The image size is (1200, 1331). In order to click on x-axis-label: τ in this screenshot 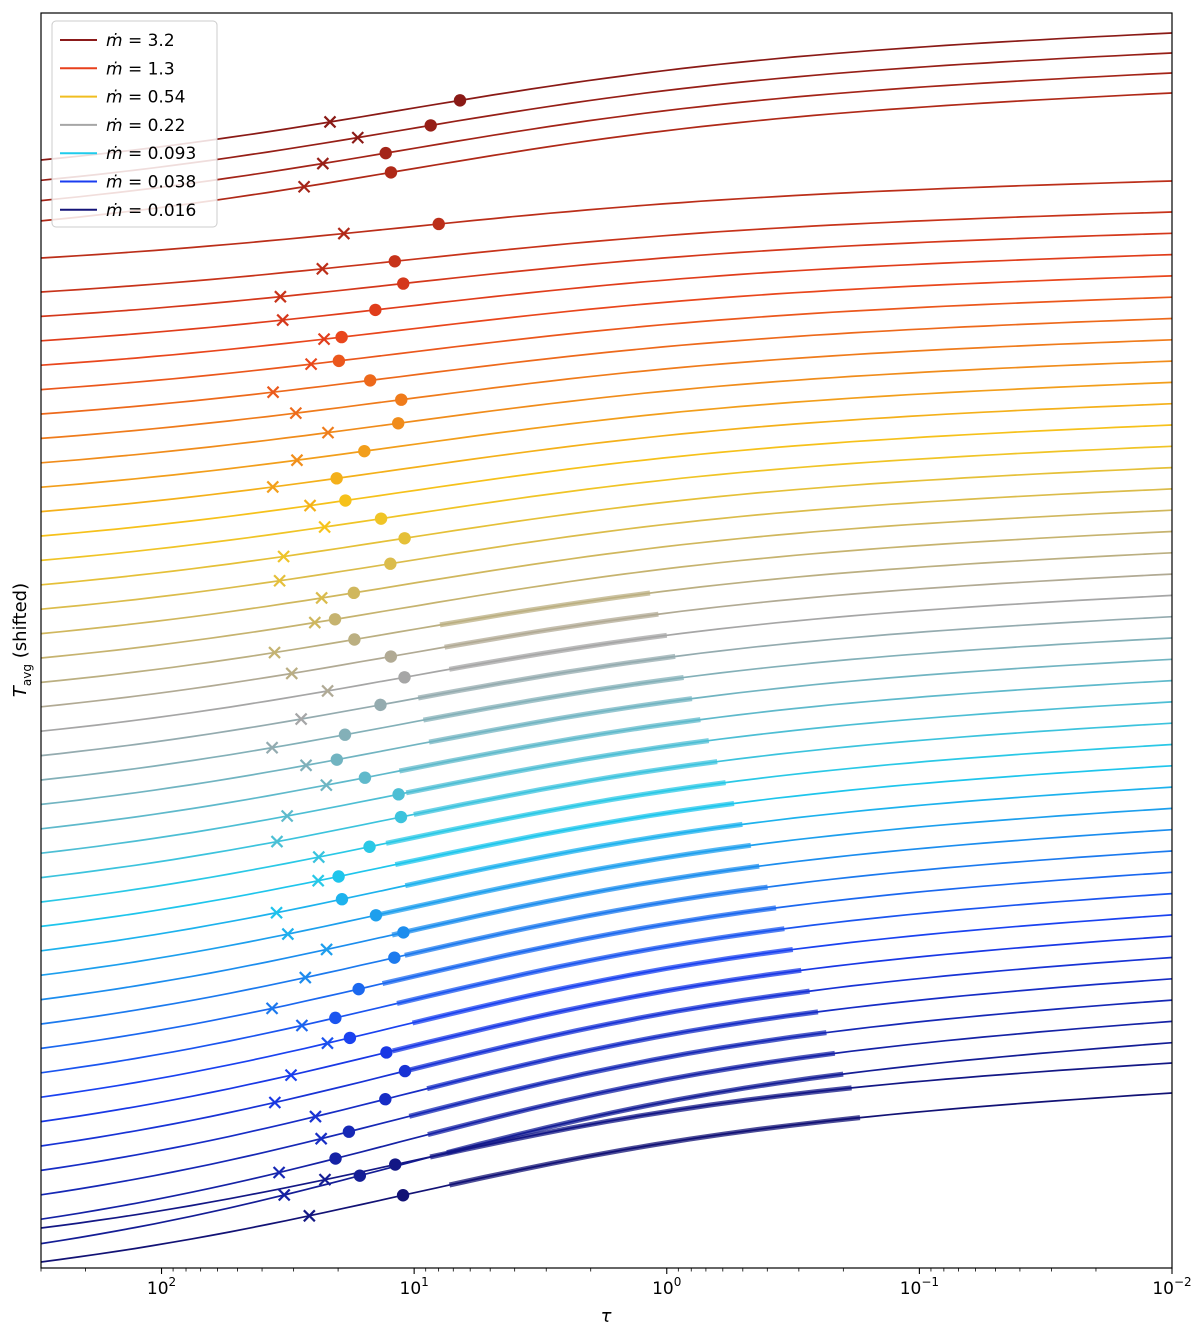, I will do `click(606, 1316)`.